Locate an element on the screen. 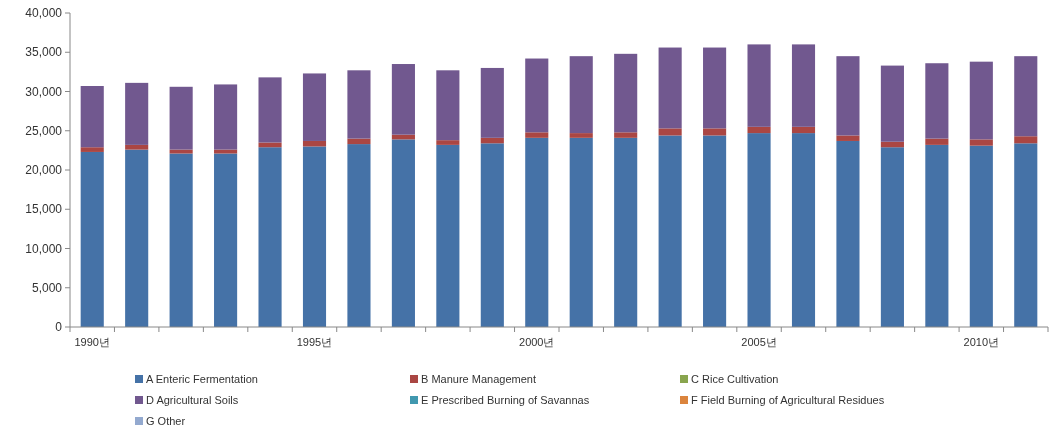  y-tick-label: 30,000 is located at coordinates (44, 91).